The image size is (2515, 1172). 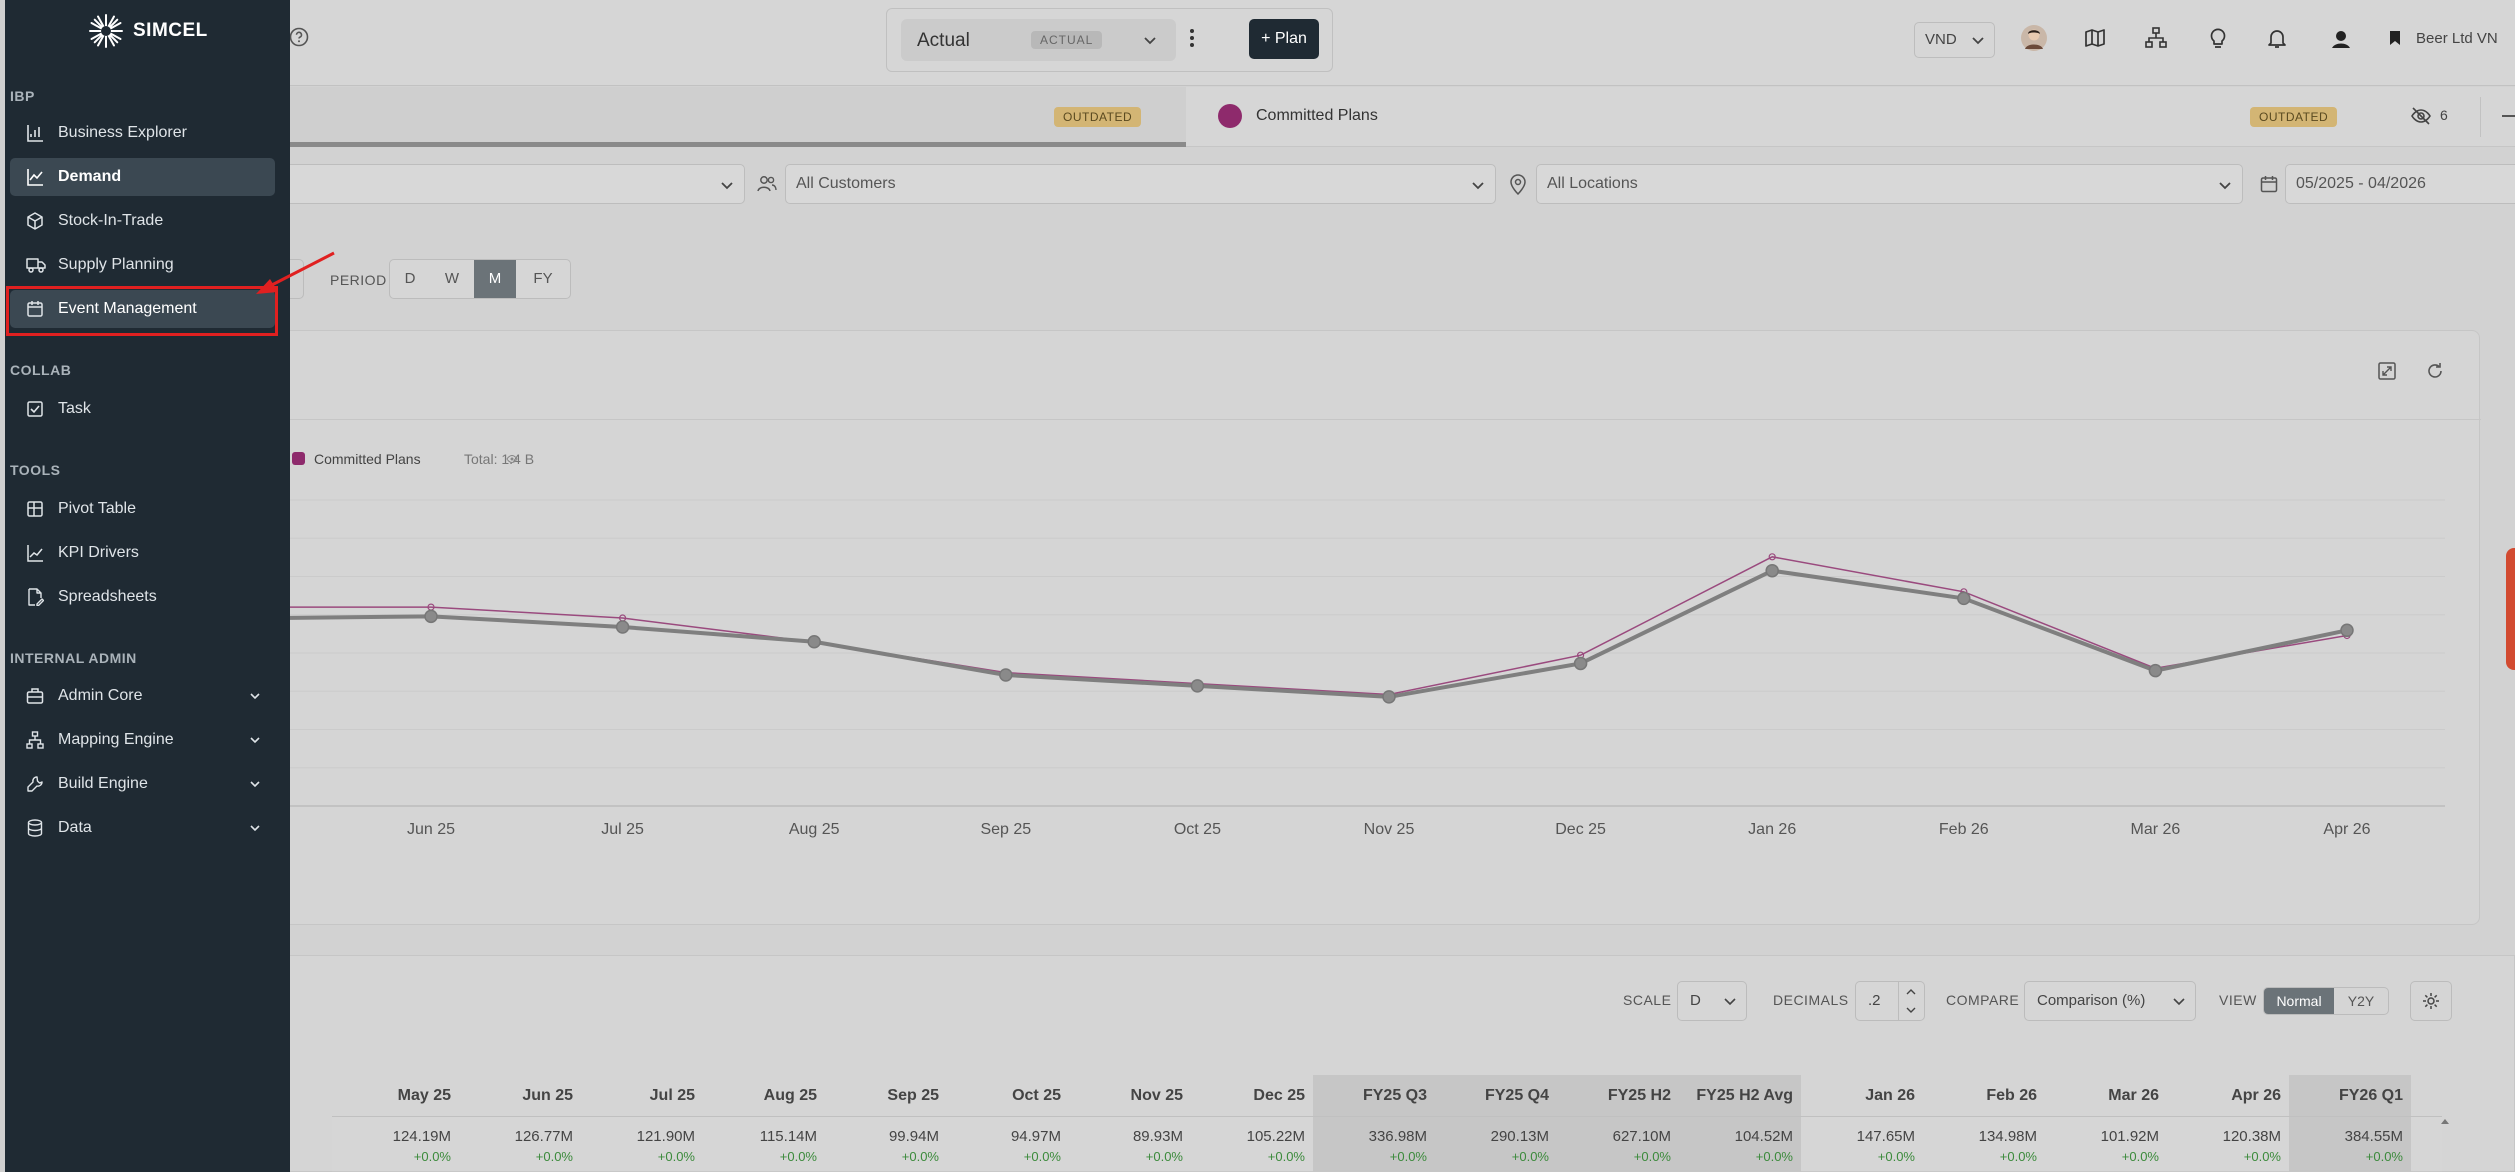 What do you see at coordinates (1275, 1136) in the screenshot?
I see `table-cell-value: 105.22M` at bounding box center [1275, 1136].